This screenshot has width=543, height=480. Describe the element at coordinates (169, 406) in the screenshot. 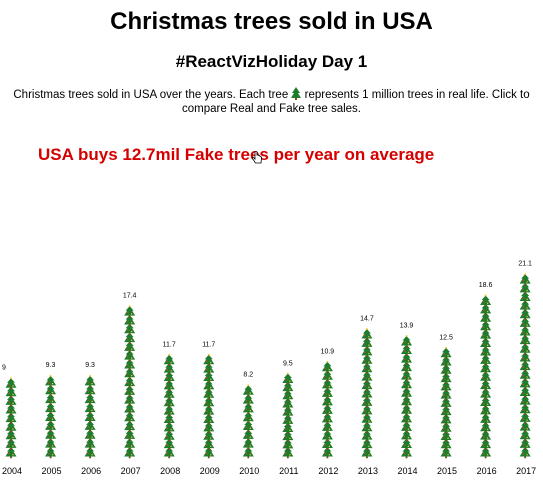

I see `tree-column-2008` at that location.